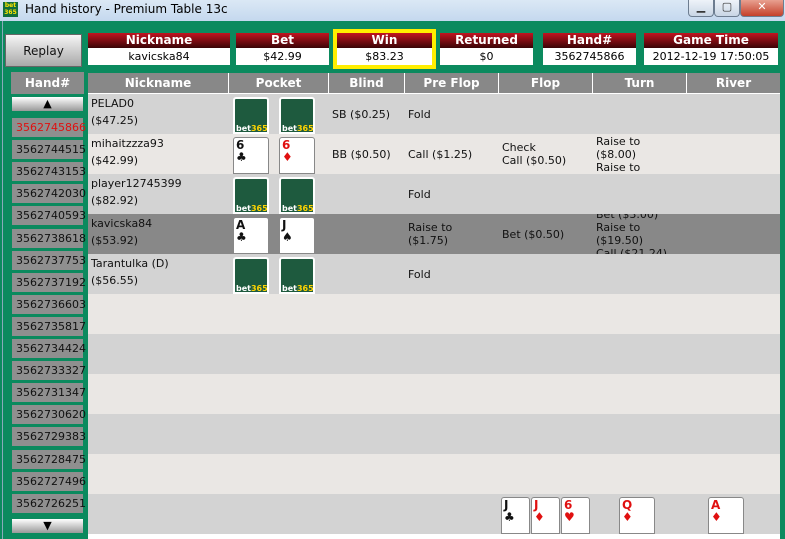 This screenshot has width=785, height=539. What do you see at coordinates (632, 250) in the screenshot?
I see `action-text: Call ($21.24)` at bounding box center [632, 250].